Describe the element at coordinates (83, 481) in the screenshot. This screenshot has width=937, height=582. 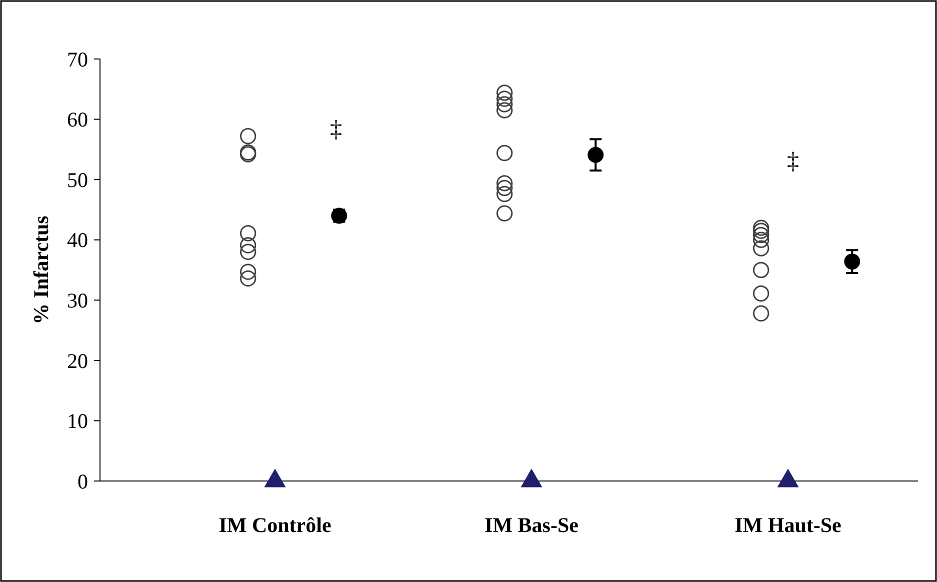
I see `y-tick-label: 0` at that location.